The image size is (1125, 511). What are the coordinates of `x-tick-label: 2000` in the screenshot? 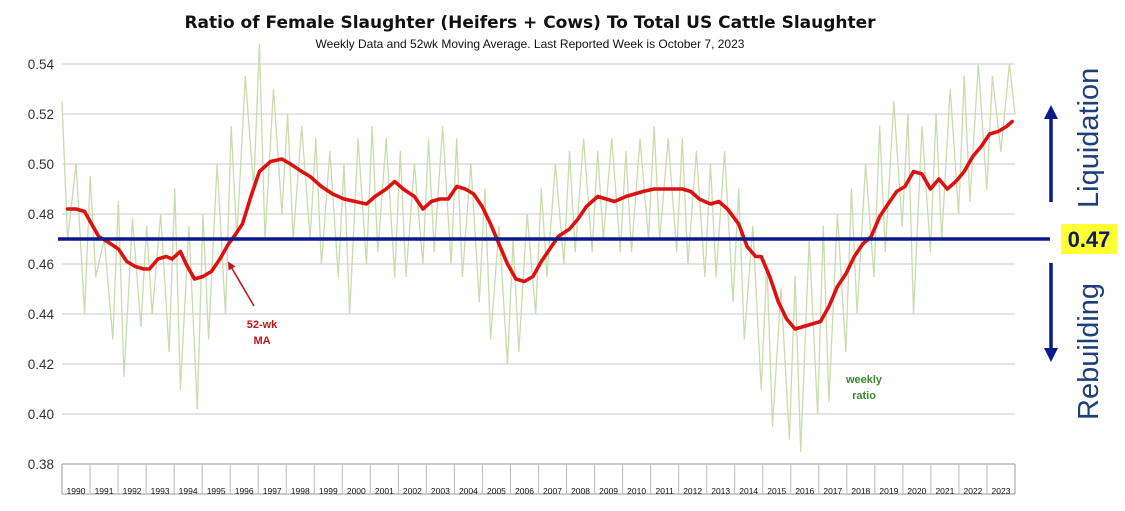 It's located at (356, 491).